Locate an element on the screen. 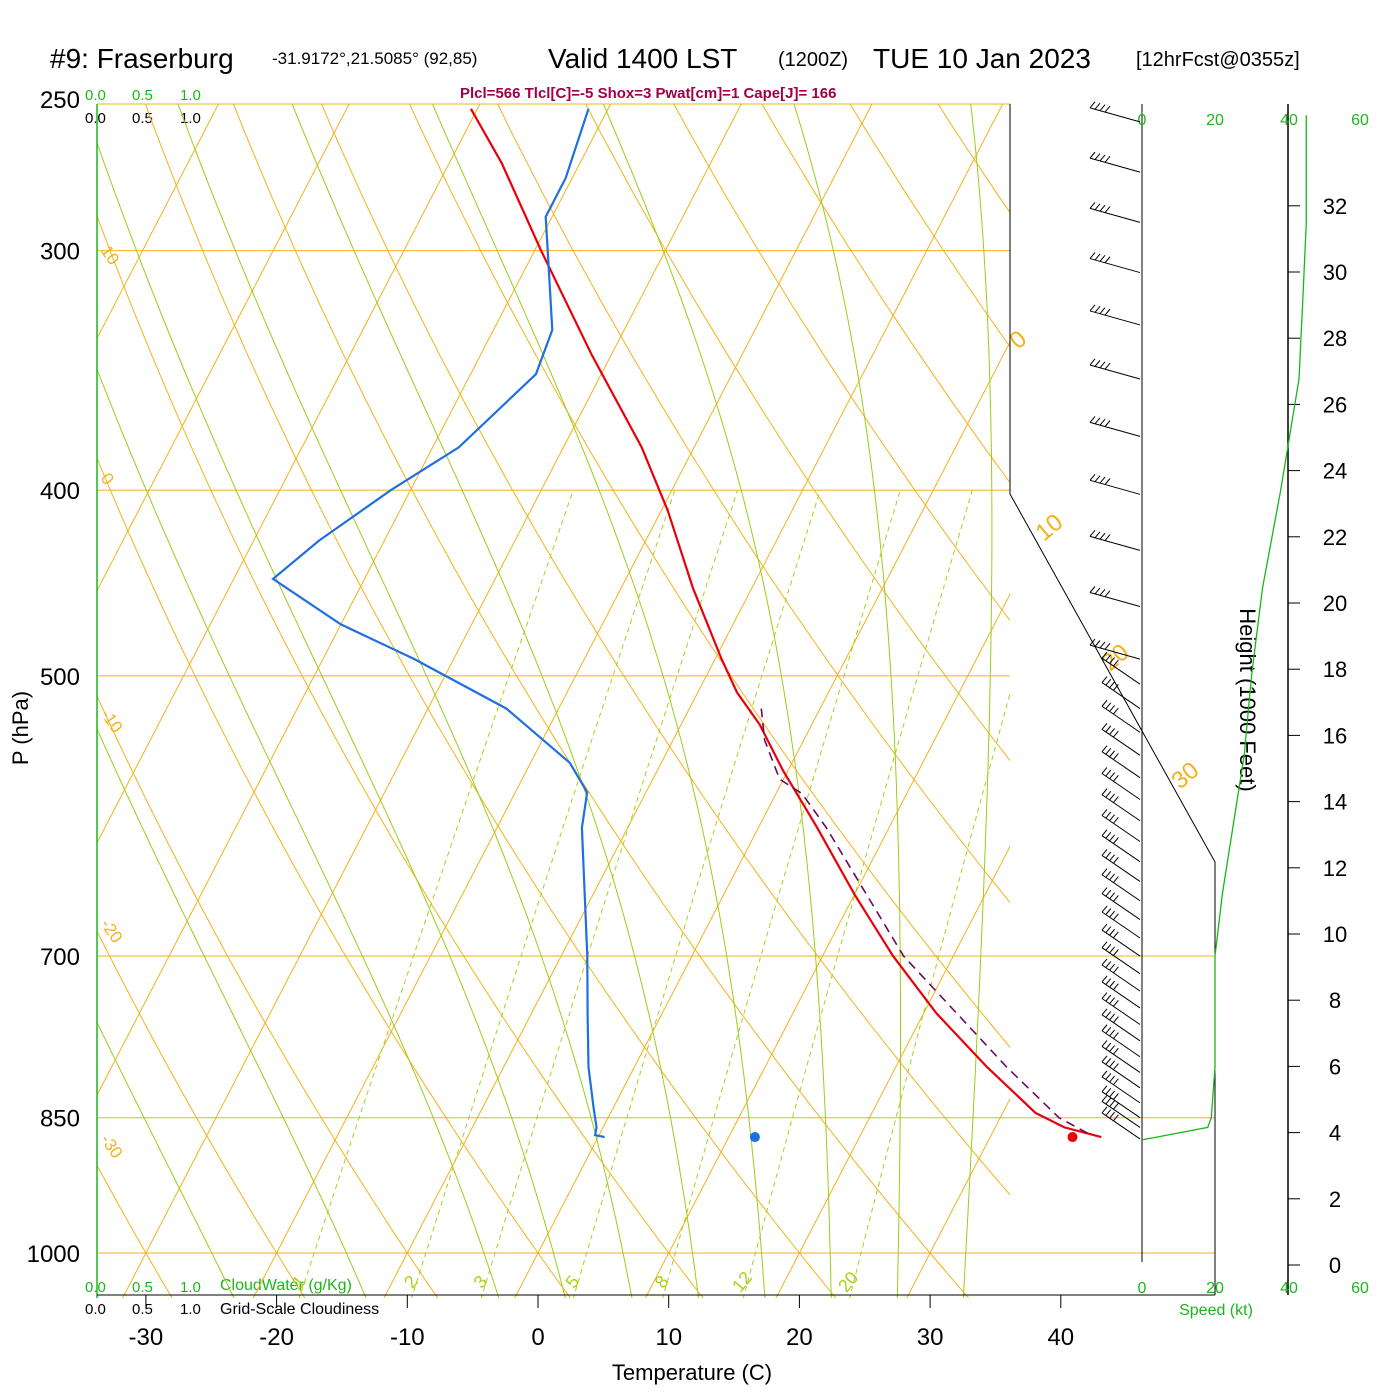 The width and height of the screenshot is (1400, 1400). parcel-line is located at coordinates (924, 921).